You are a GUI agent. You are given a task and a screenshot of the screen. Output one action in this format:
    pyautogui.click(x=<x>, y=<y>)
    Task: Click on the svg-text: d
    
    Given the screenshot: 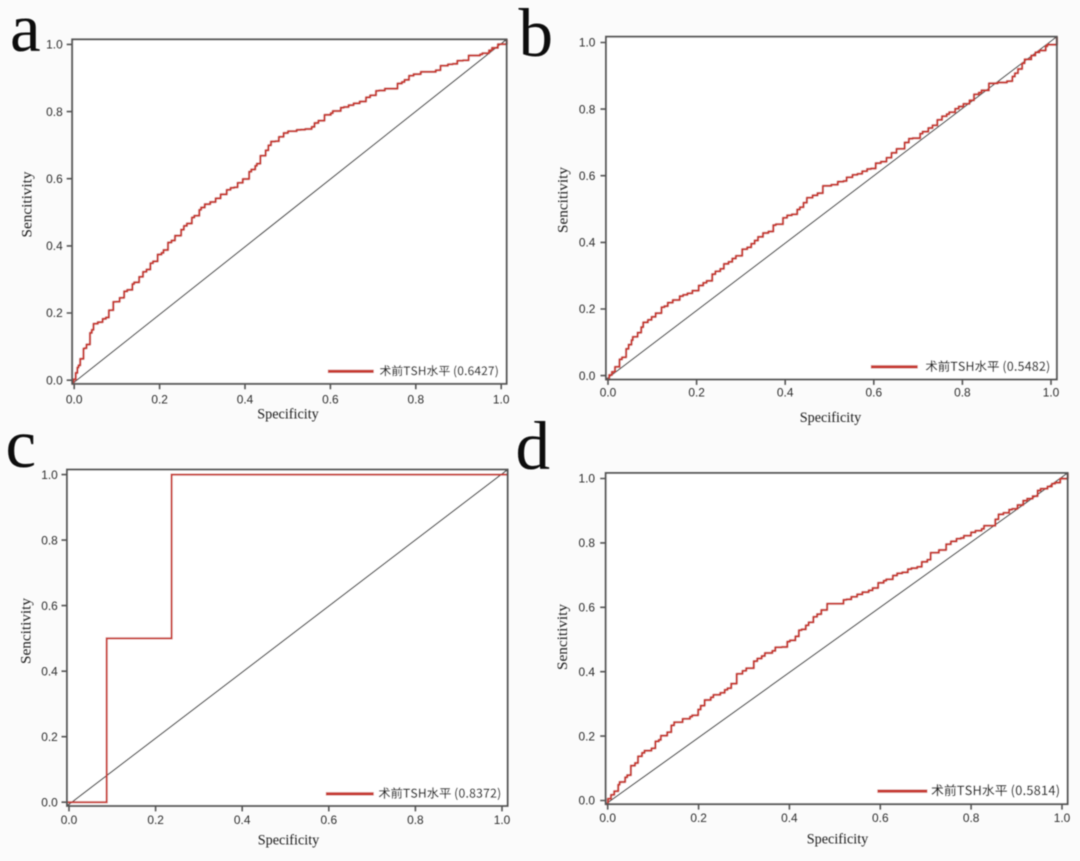 What is the action you would take?
    pyautogui.click(x=533, y=446)
    